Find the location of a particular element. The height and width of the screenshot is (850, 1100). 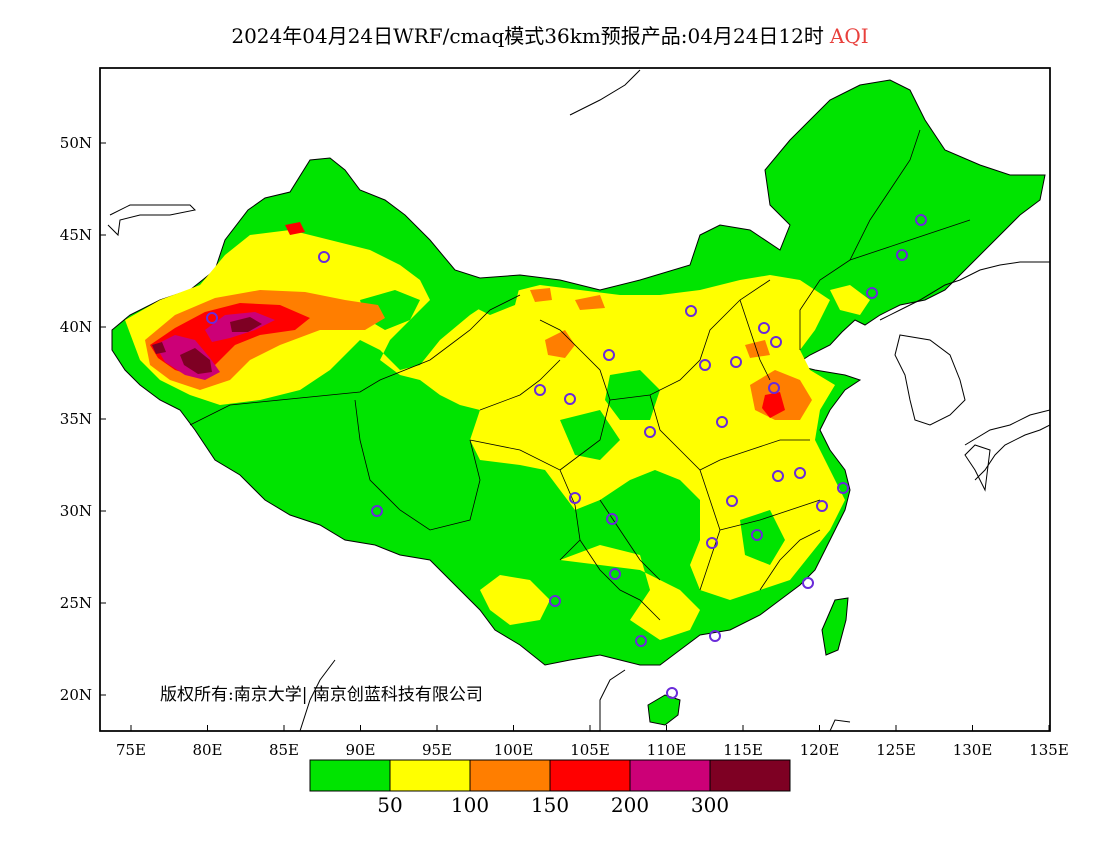

legend-threshold-label: 100 is located at coordinates (470, 805).